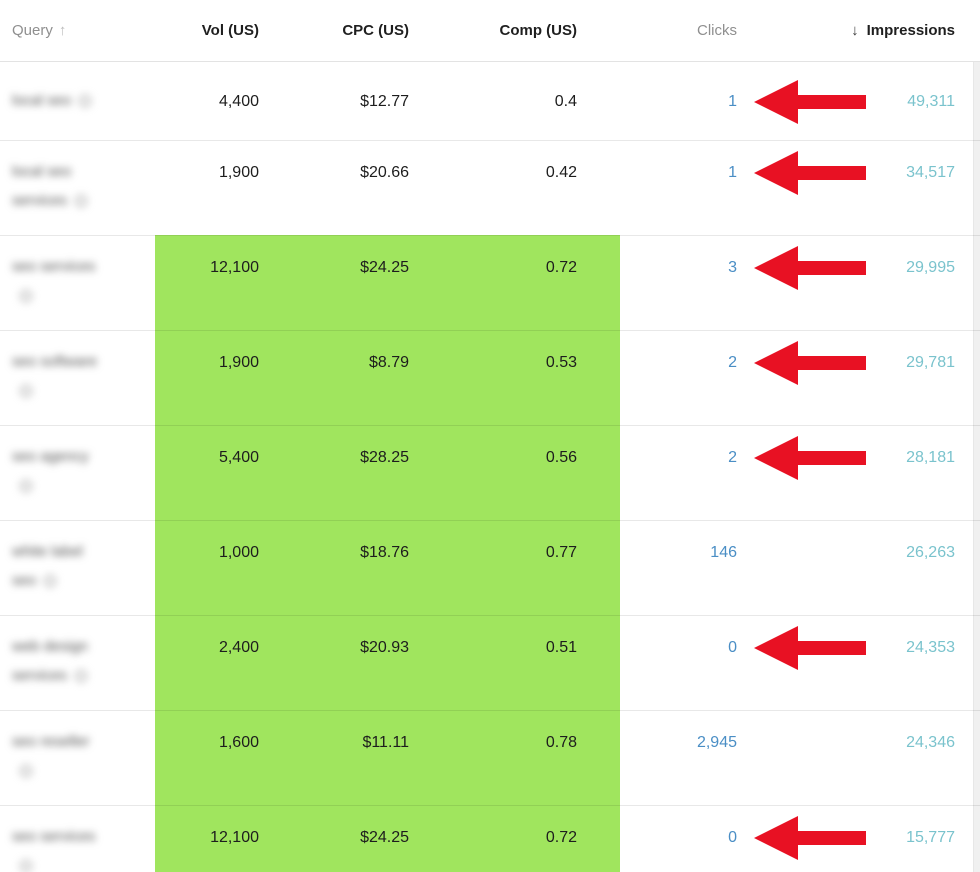 Image resolution: width=980 pixels, height=872 pixels. What do you see at coordinates (238, 647) in the screenshot?
I see `vol-cell: 2,400` at bounding box center [238, 647].